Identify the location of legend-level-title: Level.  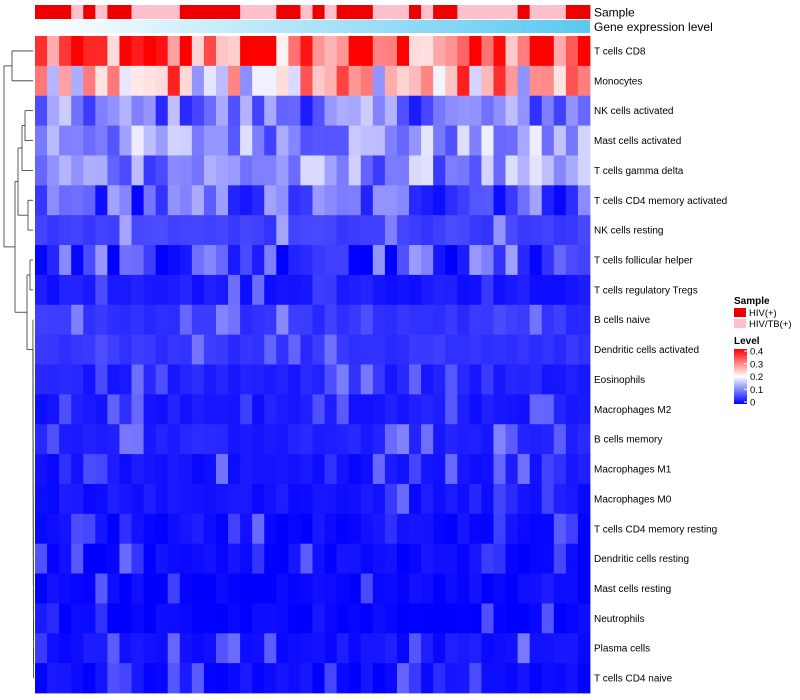
(747, 341).